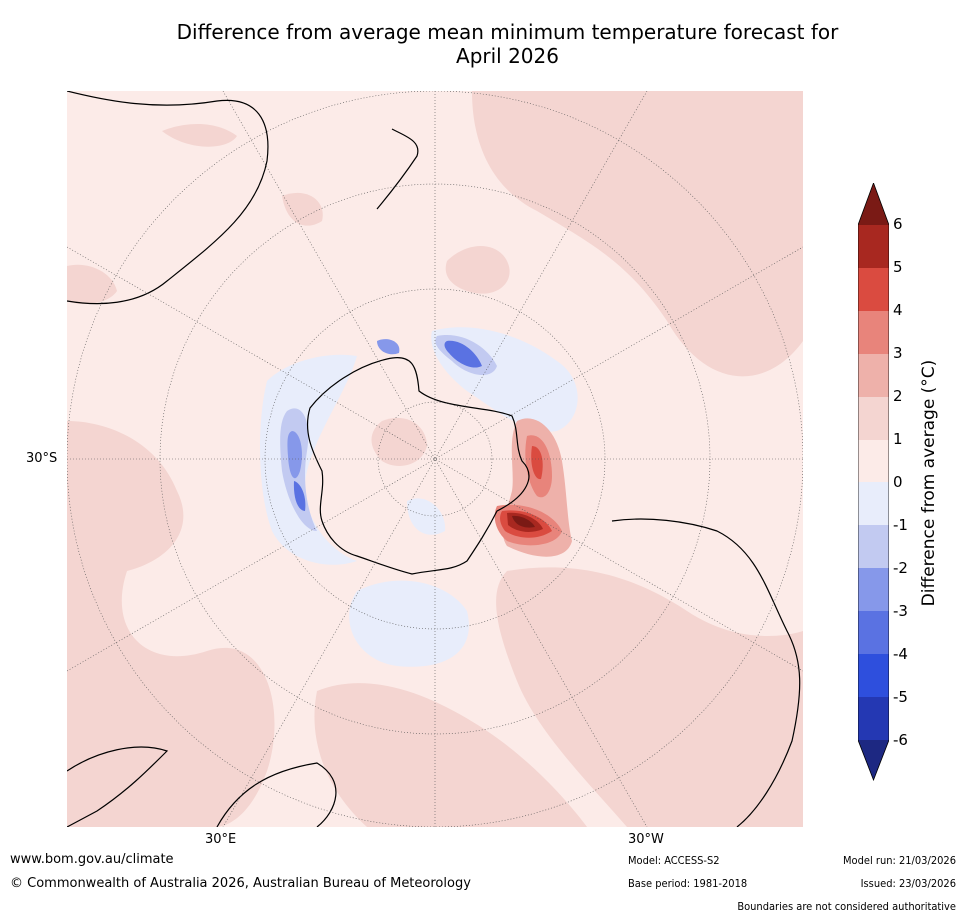 This screenshot has height=919, width=965. What do you see at coordinates (898, 396) in the screenshot?
I see `colorbar-tick: 2` at bounding box center [898, 396].